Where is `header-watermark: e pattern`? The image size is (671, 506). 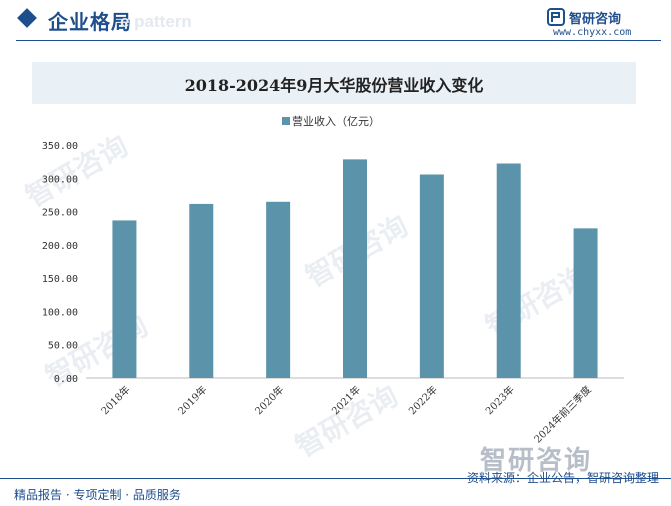
header-watermark: e pattern is located at coordinates (156, 21).